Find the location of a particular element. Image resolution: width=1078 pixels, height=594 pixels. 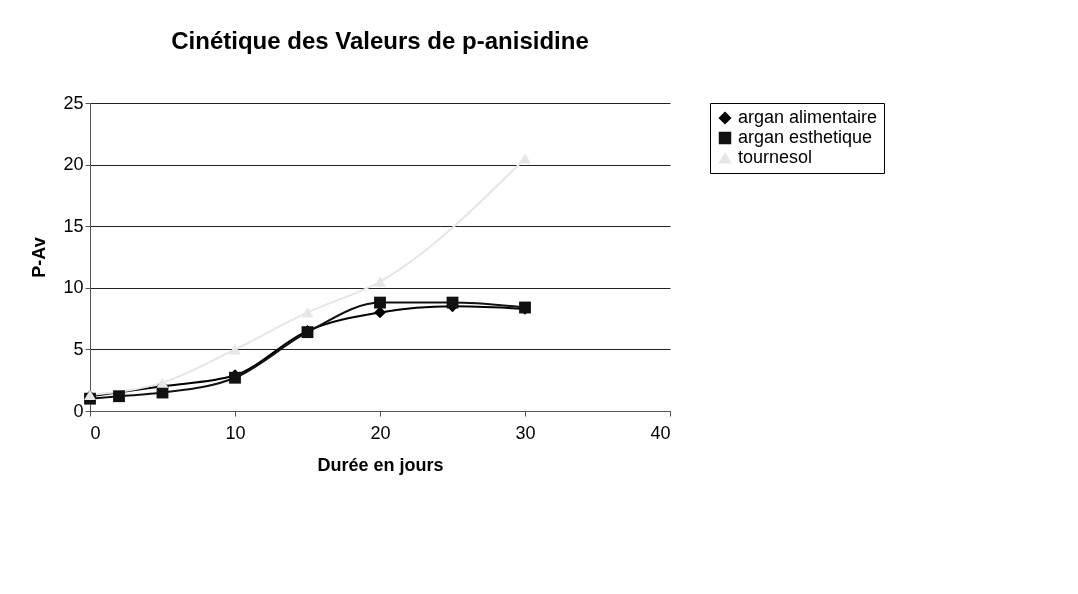

chart-title: Cinétique des Valeurs de p-anisidine is located at coordinates (380, 40).